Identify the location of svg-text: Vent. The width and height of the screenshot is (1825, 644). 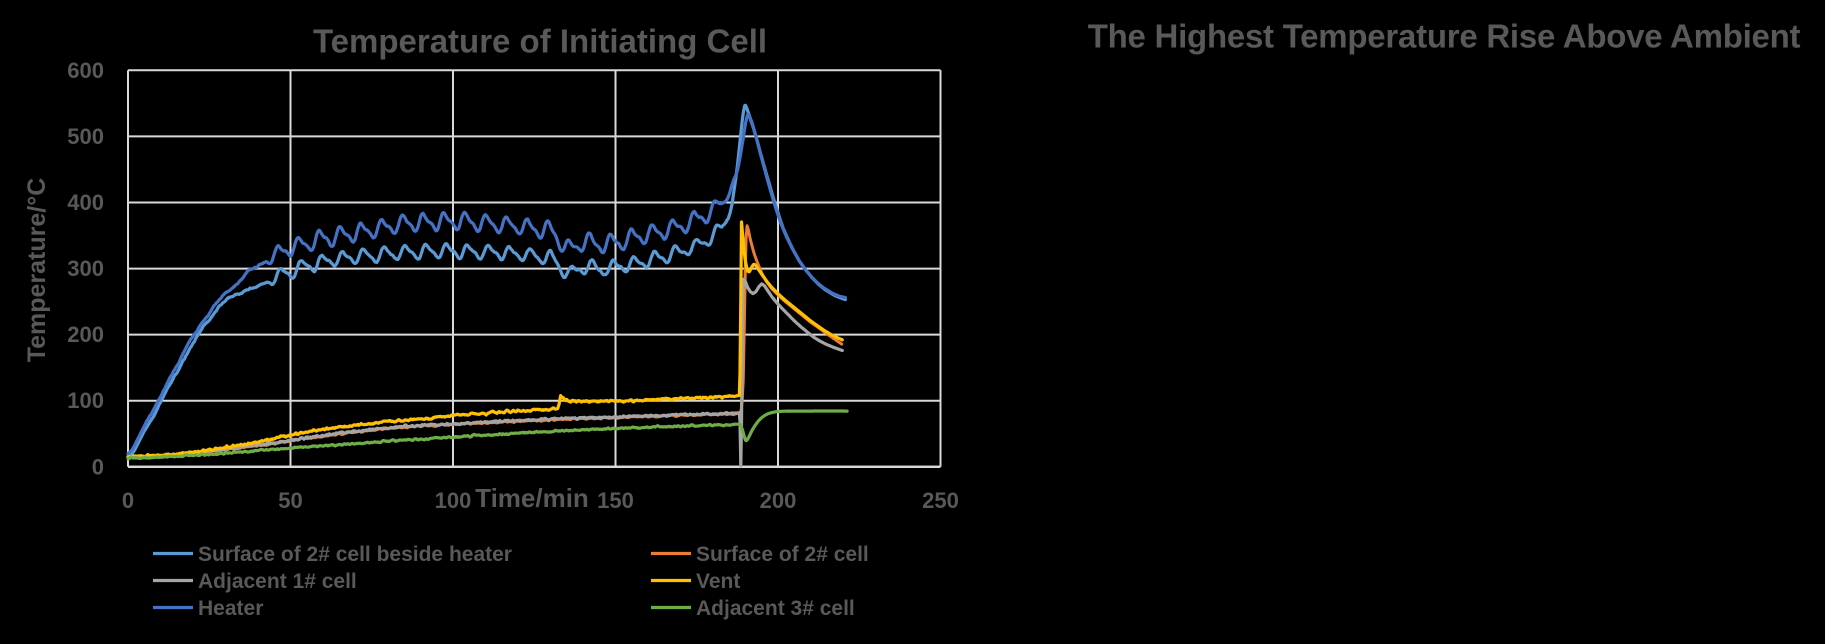
(718, 581).